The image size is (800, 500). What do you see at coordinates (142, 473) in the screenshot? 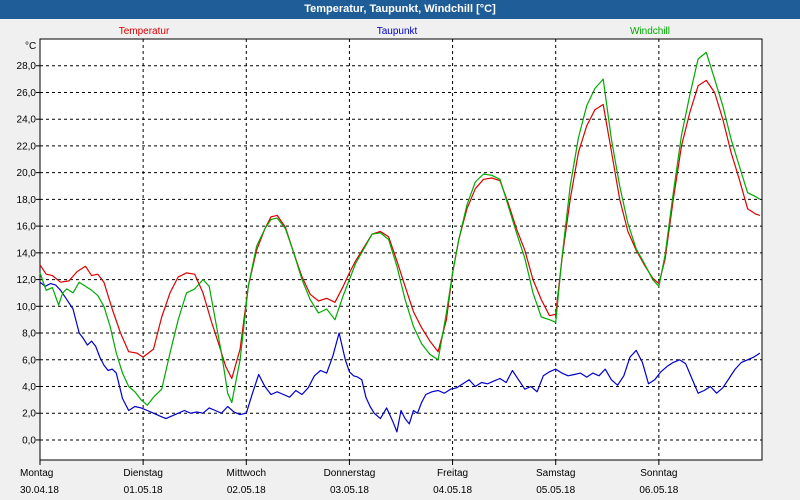
I see `x-tick-day: Dienstag` at bounding box center [142, 473].